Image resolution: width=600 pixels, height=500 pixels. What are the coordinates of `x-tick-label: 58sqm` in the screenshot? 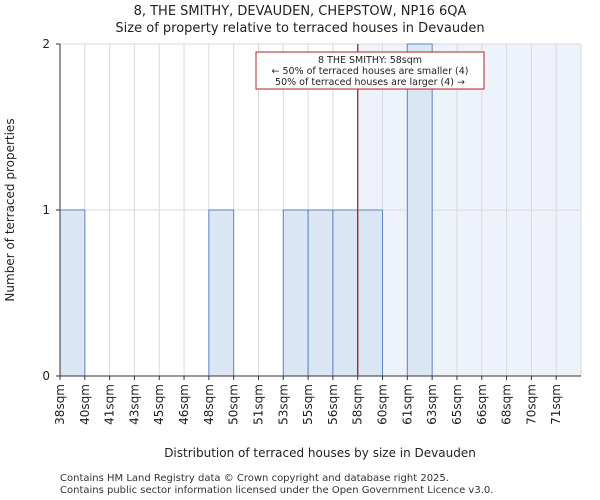 It's located at (358, 404).